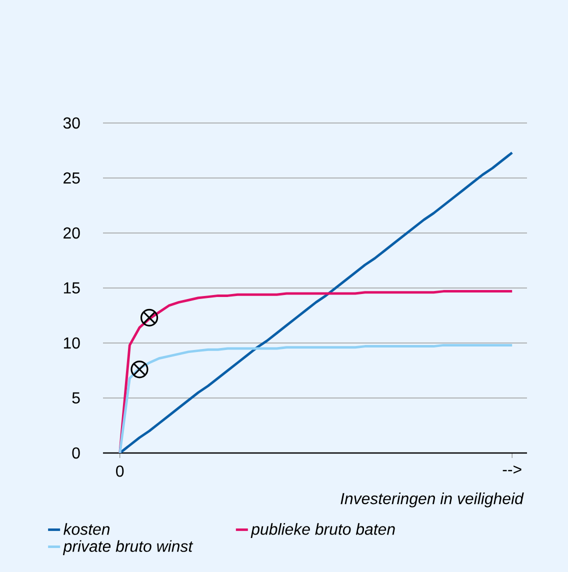 The height and width of the screenshot is (572, 568). Describe the element at coordinates (72, 288) in the screenshot. I see `y-tick-label: 15` at that location.